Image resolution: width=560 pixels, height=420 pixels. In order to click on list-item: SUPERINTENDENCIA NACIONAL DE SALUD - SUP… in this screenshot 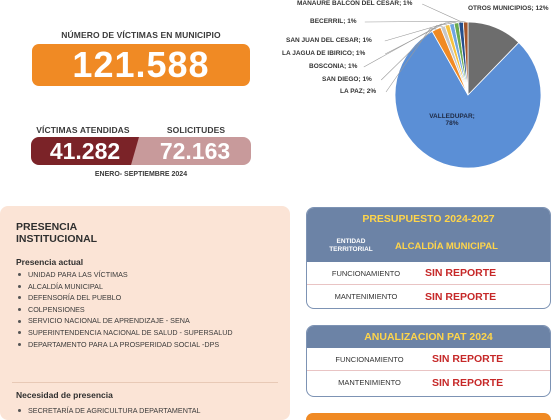, I will do `click(150, 333)`.